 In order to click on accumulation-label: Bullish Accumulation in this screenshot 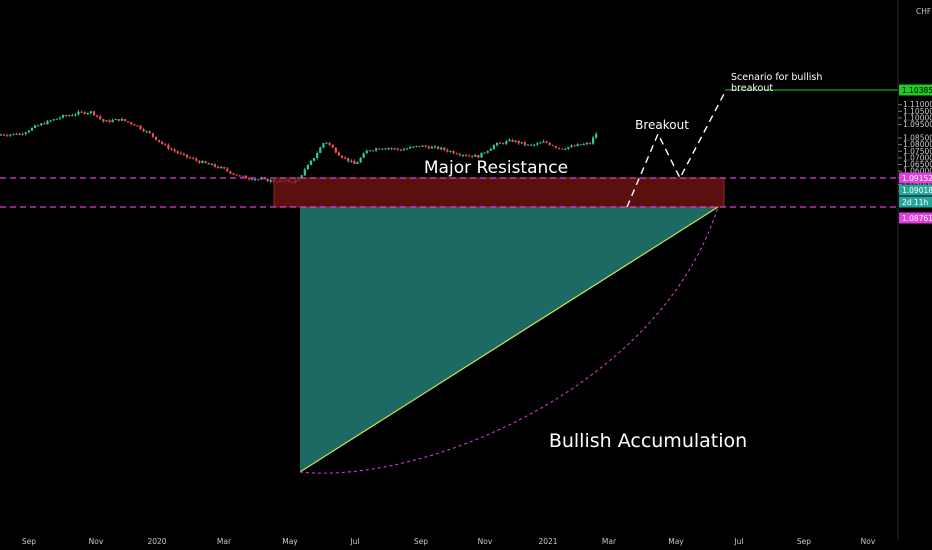, I will do `click(648, 441)`.